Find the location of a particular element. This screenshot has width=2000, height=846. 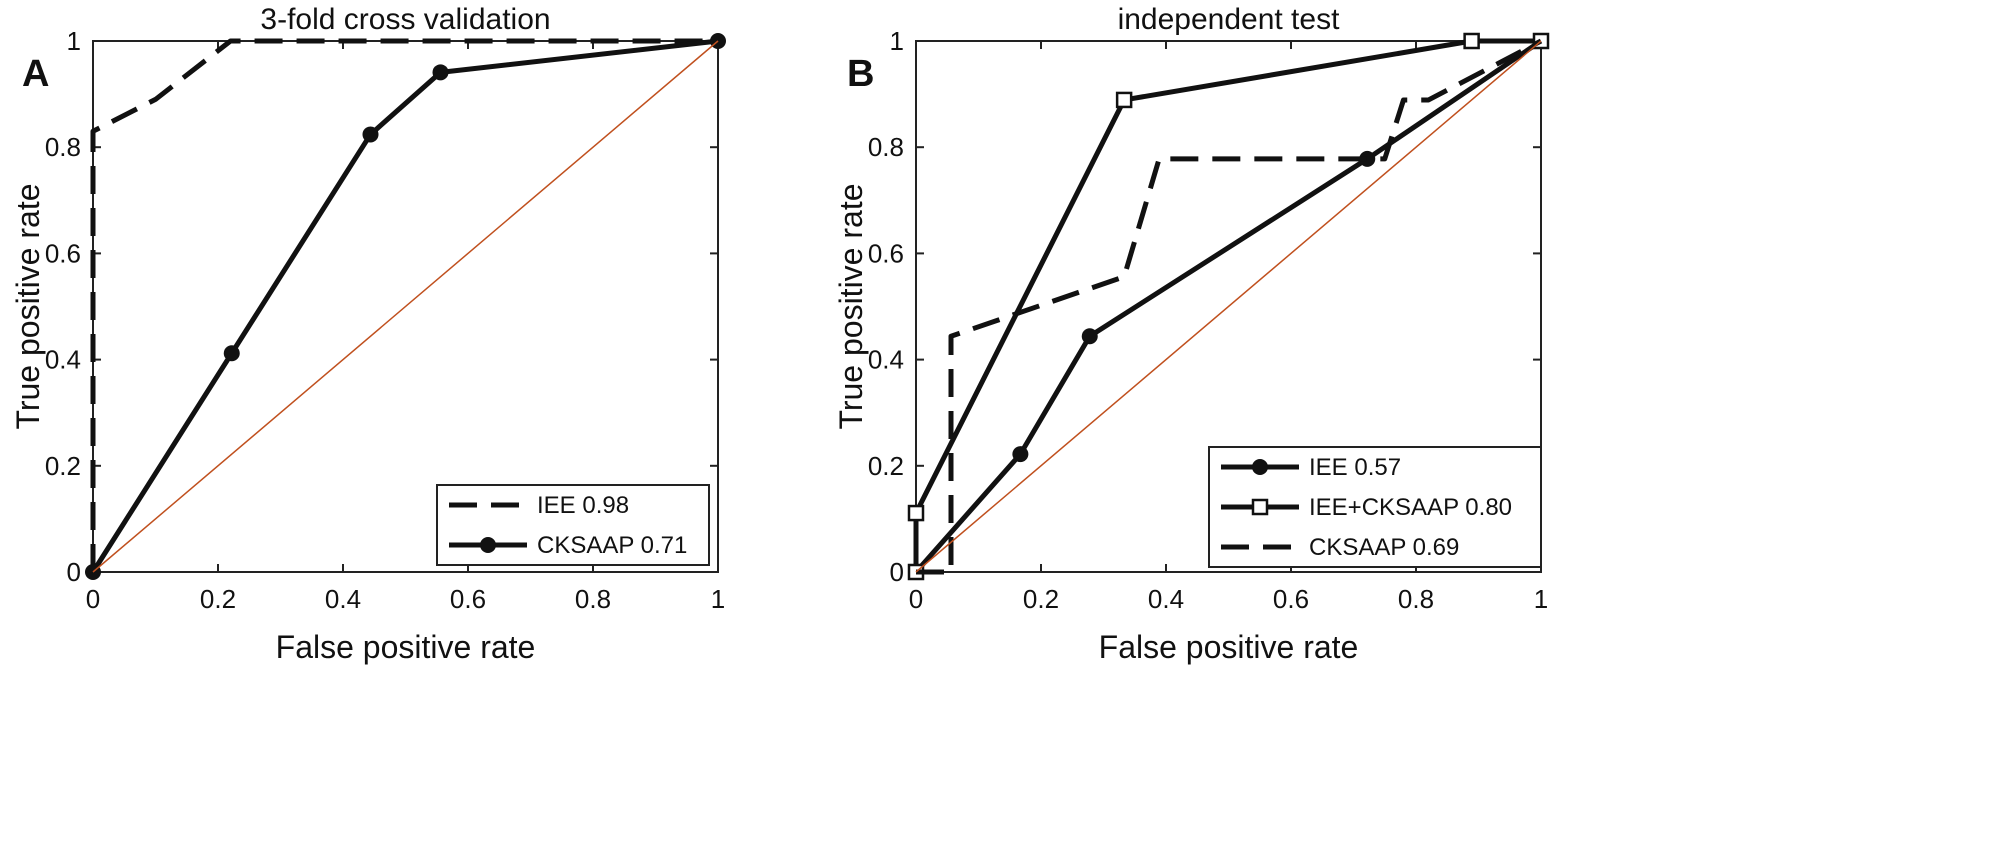

legend: IEE 0.98 CKSAAP 0.71 is located at coordinates (573, 525).